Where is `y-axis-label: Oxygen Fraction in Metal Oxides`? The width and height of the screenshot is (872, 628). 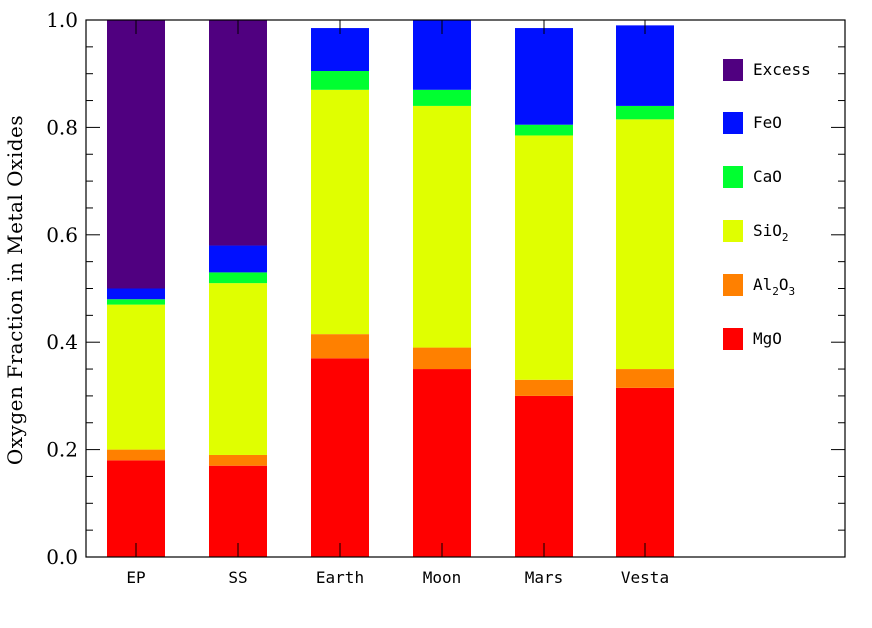 y-axis-label: Oxygen Fraction in Metal Oxides is located at coordinates (15, 290).